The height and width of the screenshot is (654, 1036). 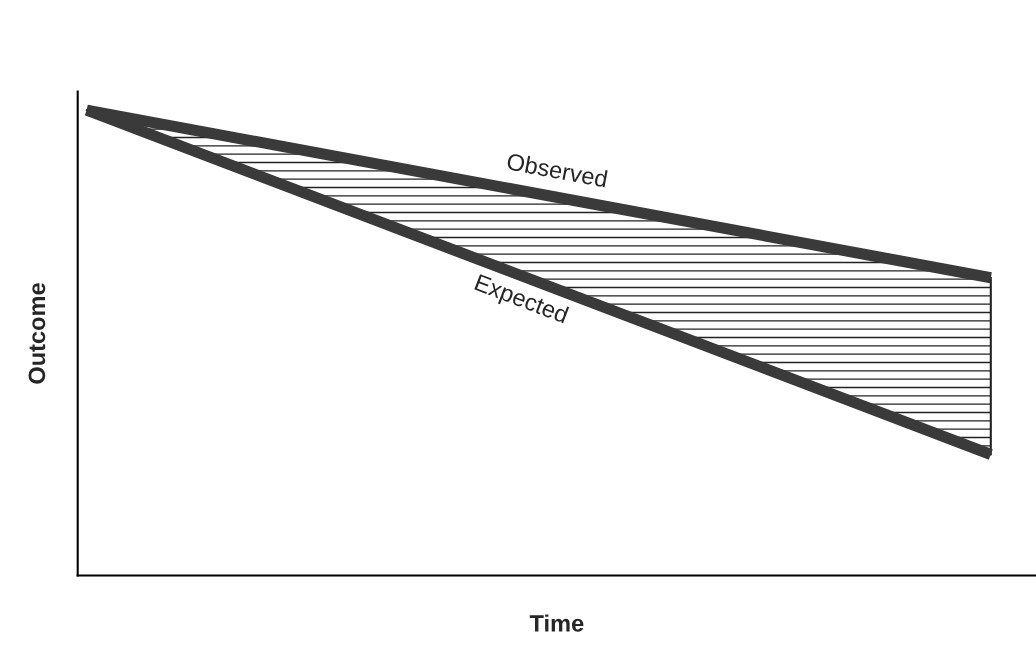 I want to click on text: Observed, so click(x=557, y=170).